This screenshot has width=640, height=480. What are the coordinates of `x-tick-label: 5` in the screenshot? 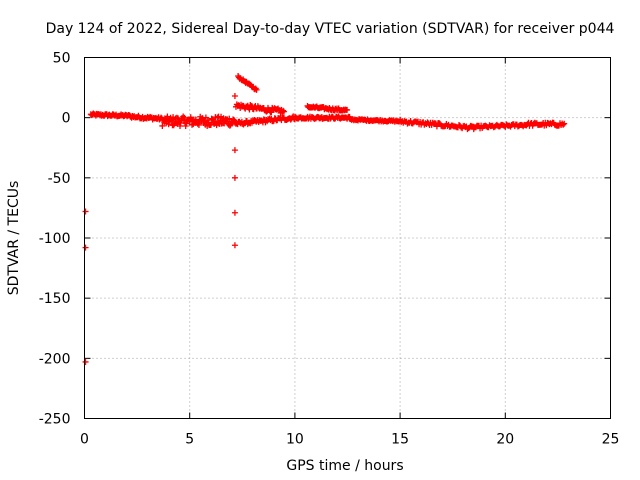 It's located at (189, 440).